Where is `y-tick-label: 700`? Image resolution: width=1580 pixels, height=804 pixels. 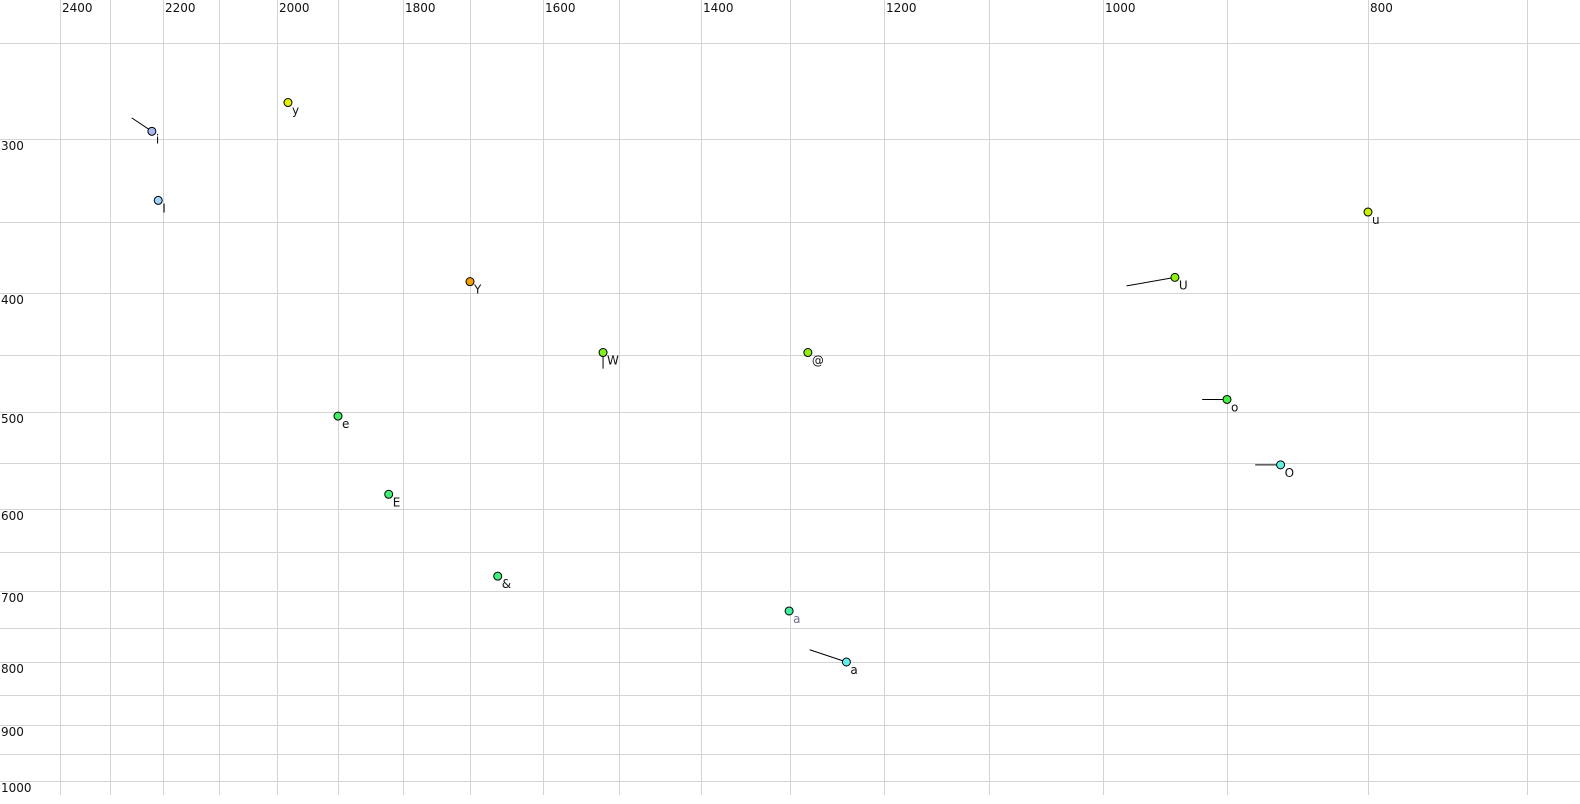
y-tick-label: 700 is located at coordinates (12, 598).